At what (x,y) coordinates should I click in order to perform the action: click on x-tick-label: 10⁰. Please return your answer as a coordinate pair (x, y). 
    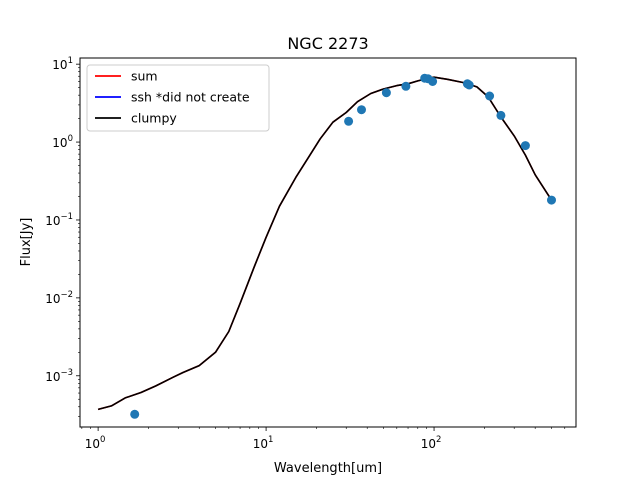
    Looking at the image, I should click on (95, 443).